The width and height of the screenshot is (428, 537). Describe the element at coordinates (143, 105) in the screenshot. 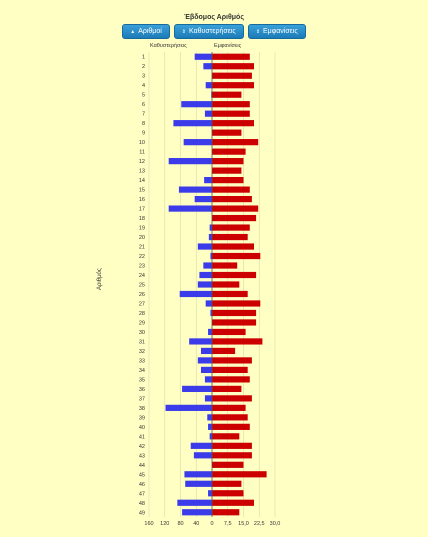

I see `category-label: 6` at that location.